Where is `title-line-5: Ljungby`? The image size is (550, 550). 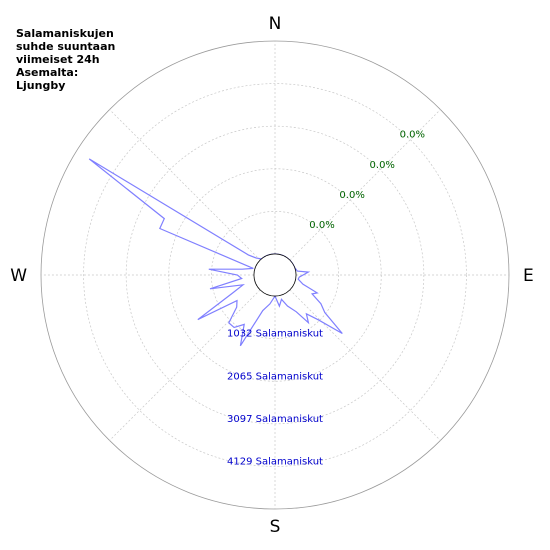
title-line-5: Ljungby is located at coordinates (41, 85).